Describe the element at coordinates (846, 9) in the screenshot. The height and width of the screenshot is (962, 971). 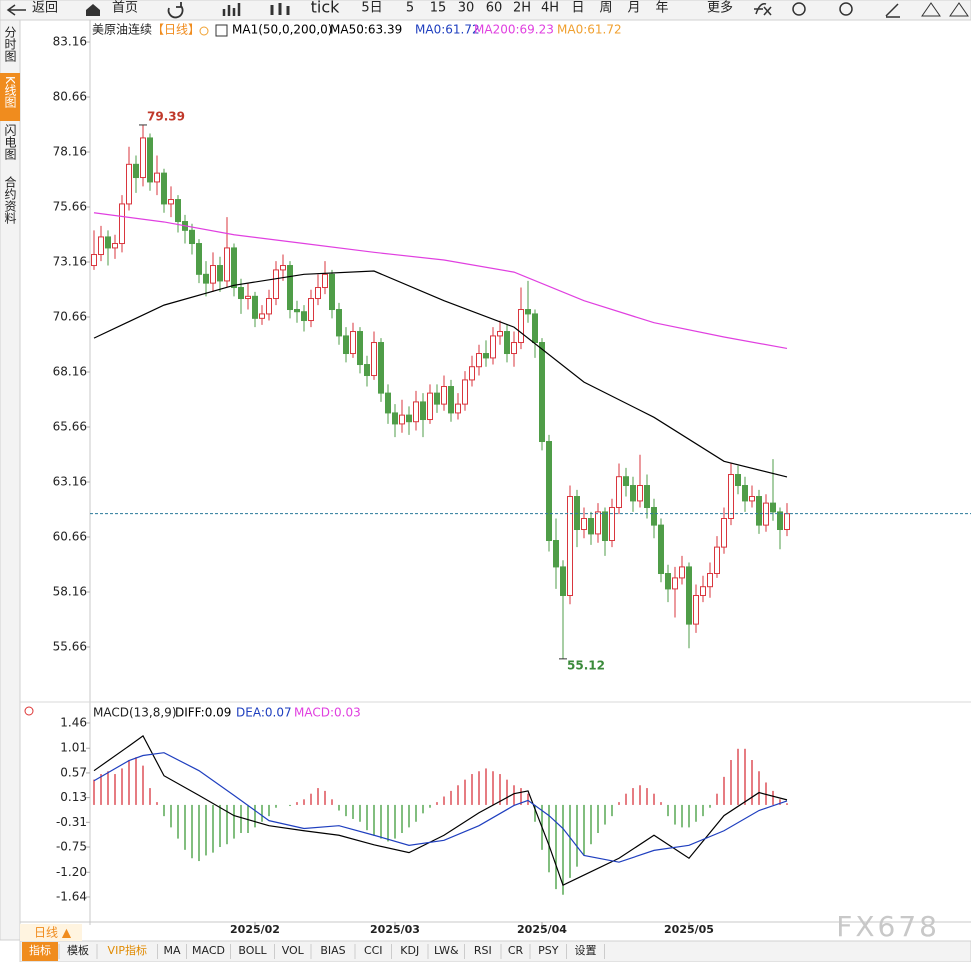
I see `zoom-in-icon` at that location.